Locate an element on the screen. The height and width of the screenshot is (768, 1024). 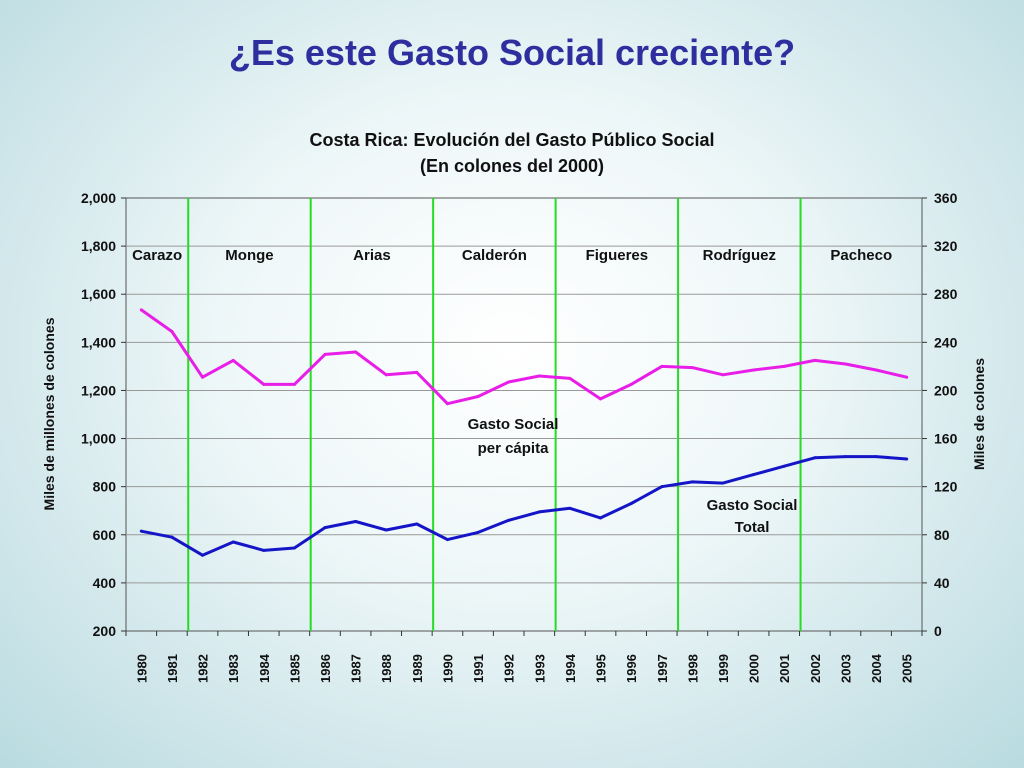
x-tick-label: 1997 is located at coordinates (662, 668).